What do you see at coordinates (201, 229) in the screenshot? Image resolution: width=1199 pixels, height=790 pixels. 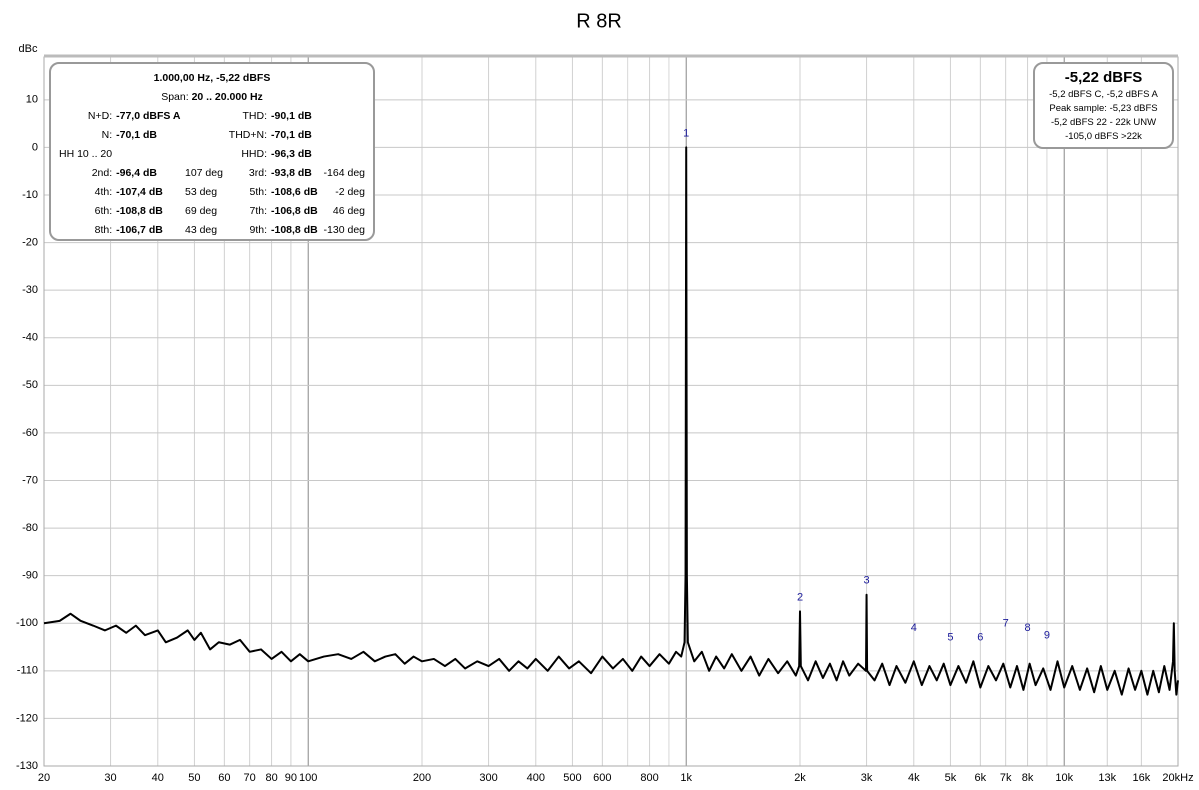 I see `info-phase: 43 deg` at bounding box center [201, 229].